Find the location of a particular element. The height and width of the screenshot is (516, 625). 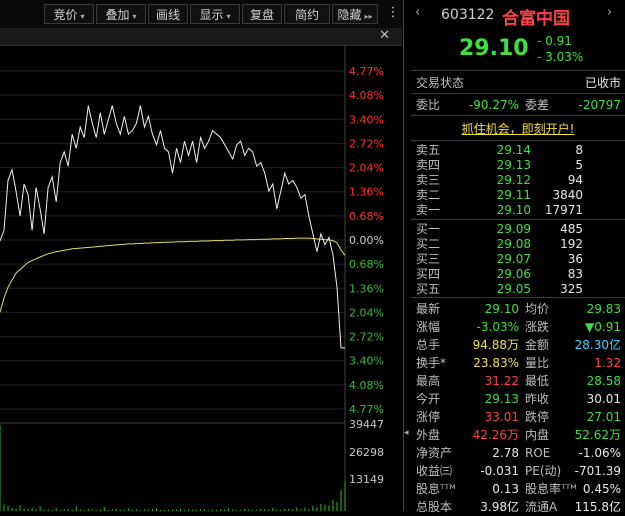

volume-tick-label: 26298 is located at coordinates (366, 452).